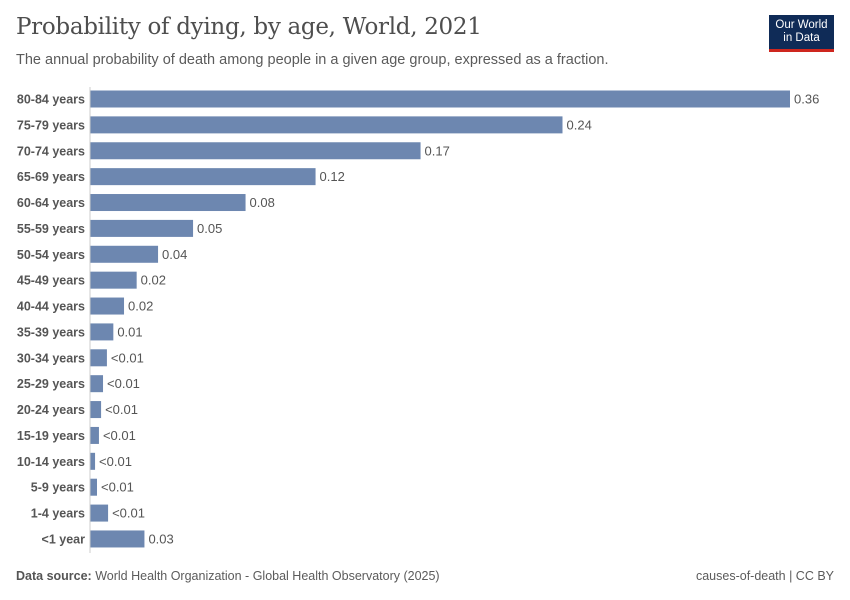  Describe the element at coordinates (58, 514) in the screenshot. I see `category-label: 1-4 years` at that location.